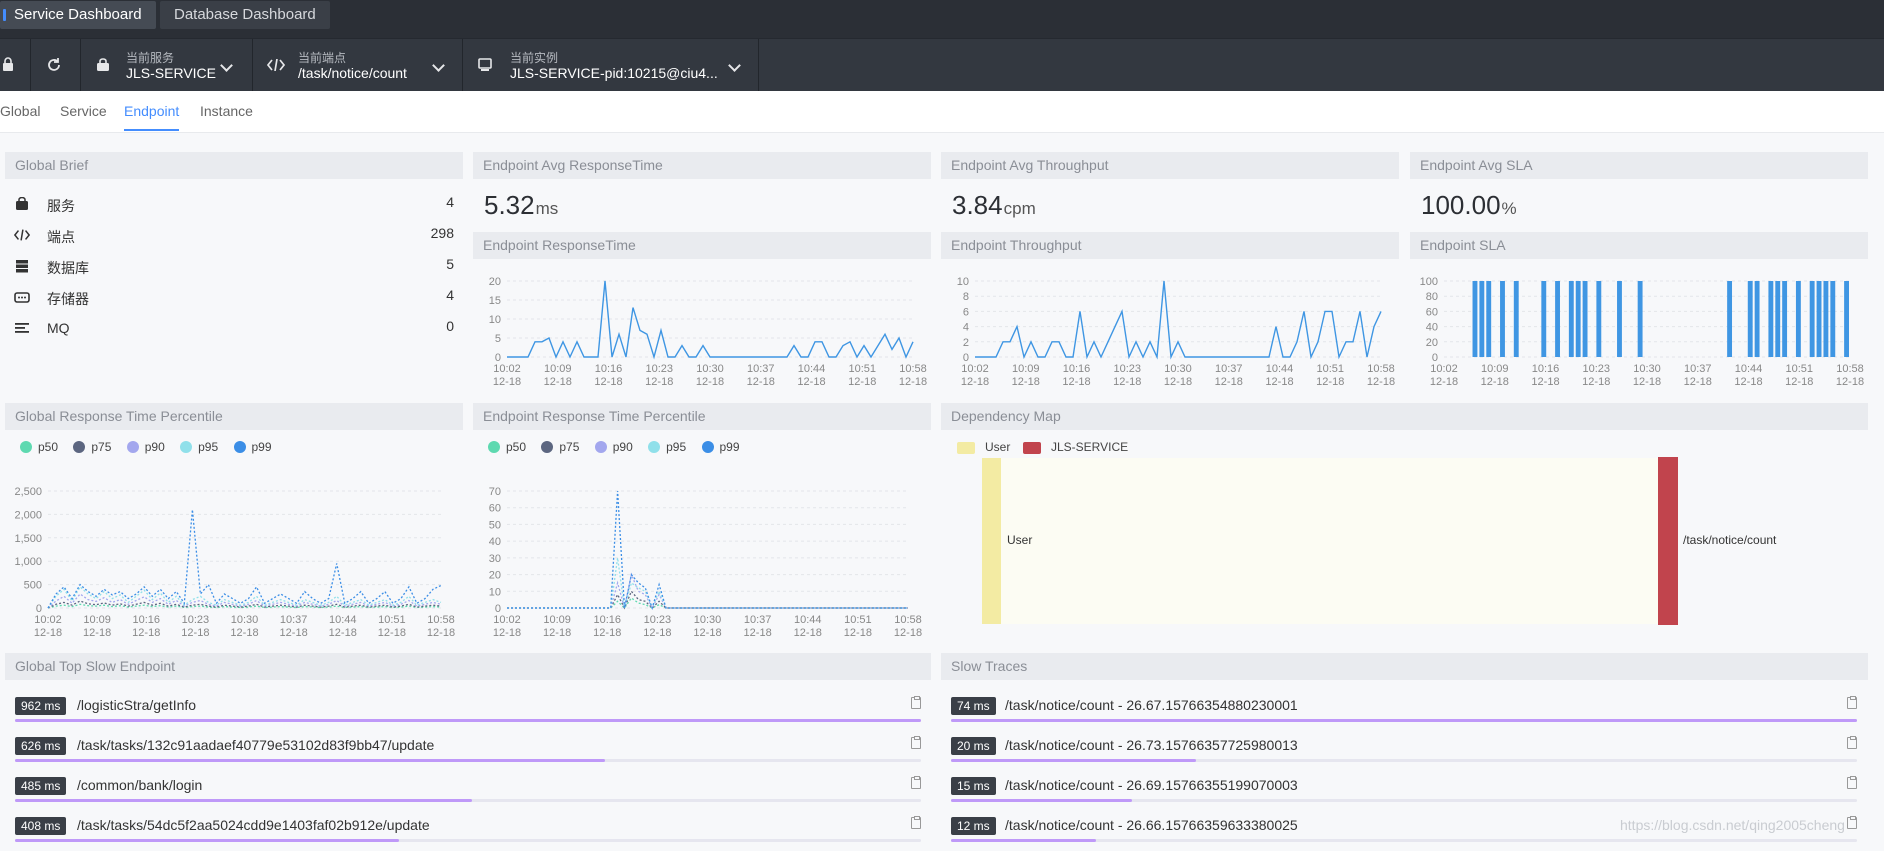 This screenshot has height=851, width=1884. Describe the element at coordinates (973, 826) in the screenshot. I see `duration-badge: 12 ms` at that location.